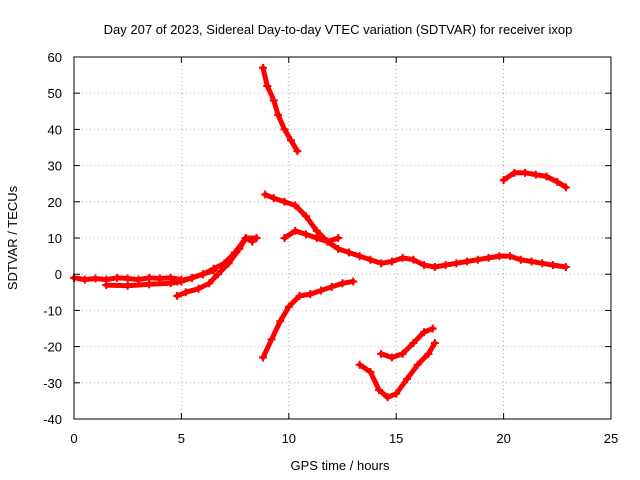  What do you see at coordinates (289, 438) in the screenshot?
I see `x-tick-label: 10` at bounding box center [289, 438].